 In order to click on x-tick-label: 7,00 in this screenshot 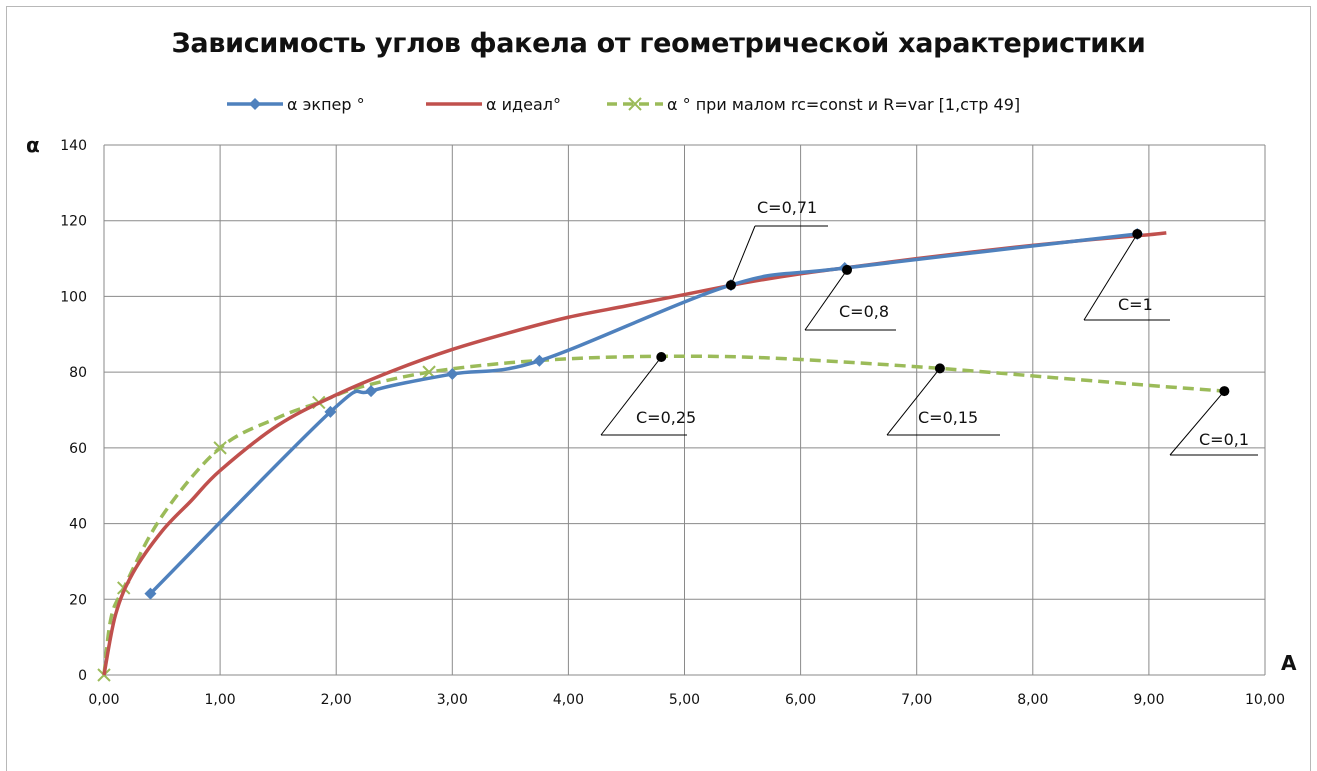, I will do `click(916, 700)`.